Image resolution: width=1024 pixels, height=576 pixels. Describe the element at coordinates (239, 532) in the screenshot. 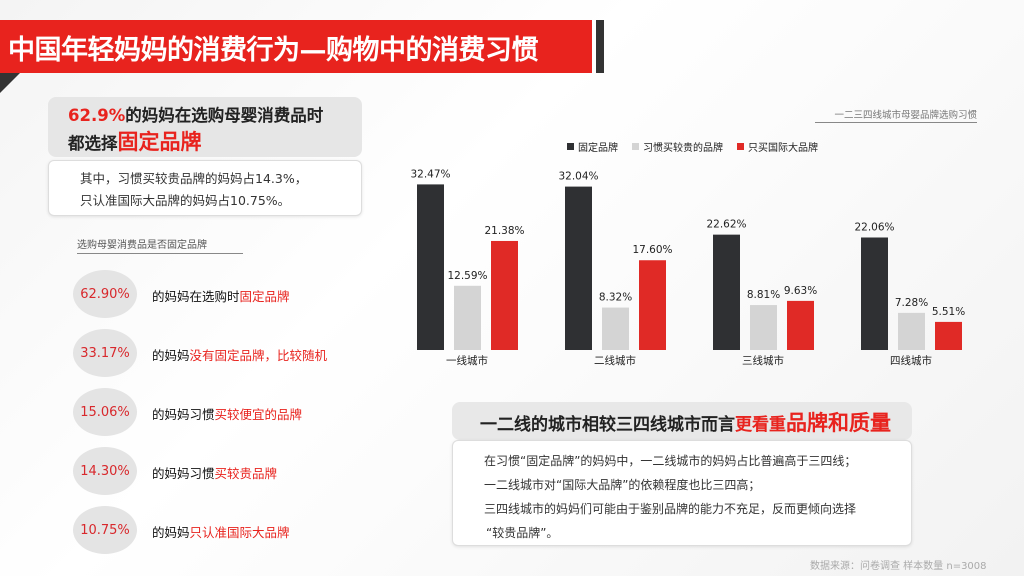

I see `list-emphasis: 只认准国际大品牌` at that location.